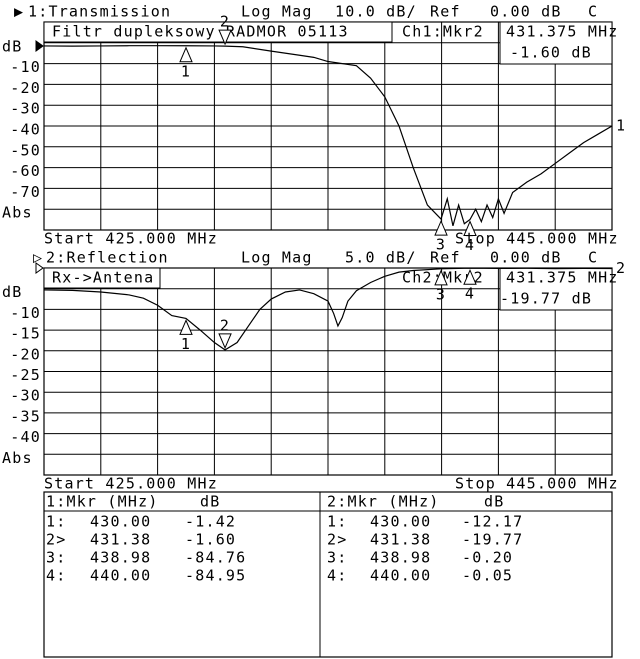 This screenshot has width=640, height=659. Describe the element at coordinates (200, 32) in the screenshot. I see `annotation: Filtr dupleksowy RADMOR 05113` at that location.